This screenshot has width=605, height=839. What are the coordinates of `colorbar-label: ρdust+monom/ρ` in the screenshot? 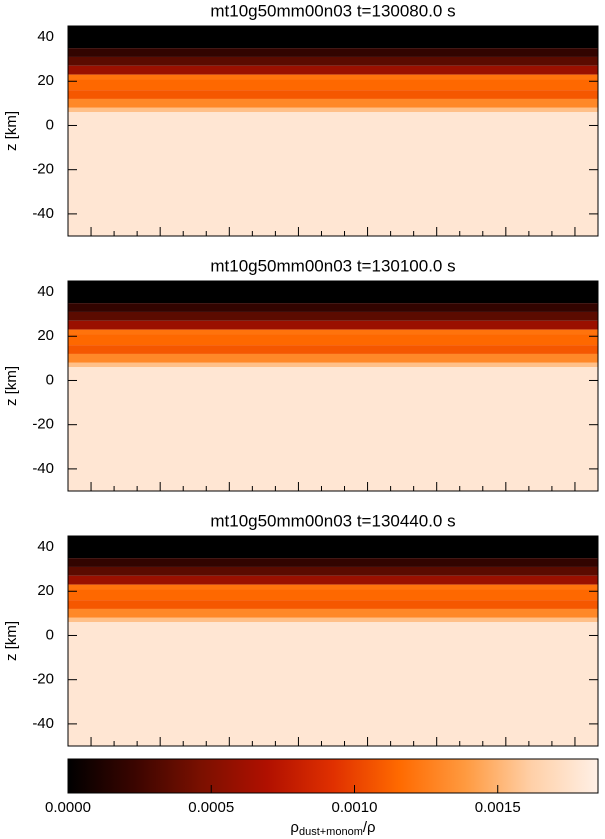 It's located at (332, 828).